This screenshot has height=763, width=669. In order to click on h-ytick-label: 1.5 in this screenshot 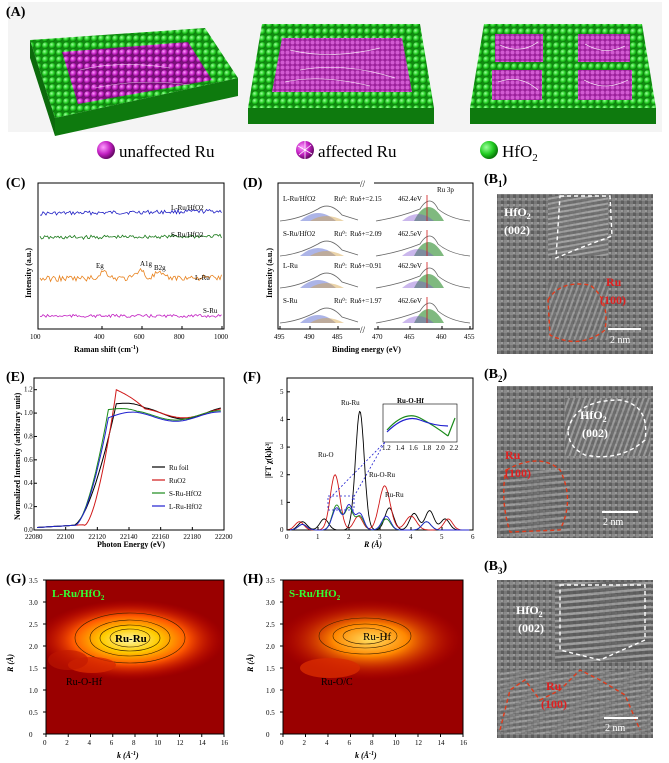, I will do `click(270, 669)`.